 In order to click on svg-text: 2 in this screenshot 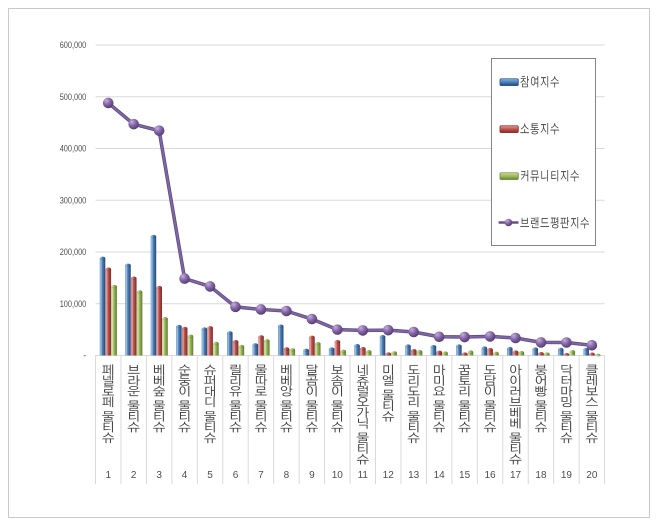, I will do `click(134, 475)`.